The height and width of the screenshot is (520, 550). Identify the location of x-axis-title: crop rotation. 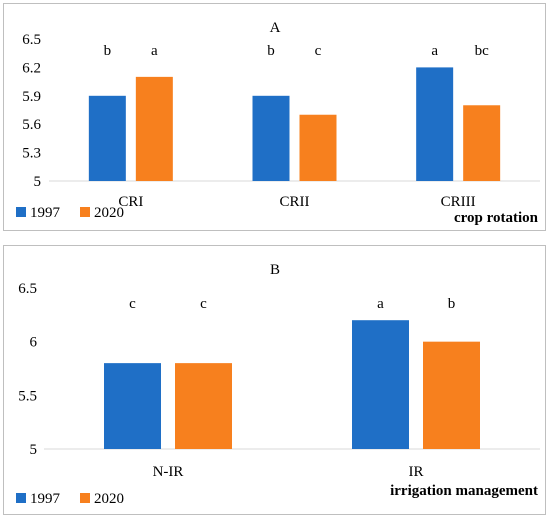
(496, 218).